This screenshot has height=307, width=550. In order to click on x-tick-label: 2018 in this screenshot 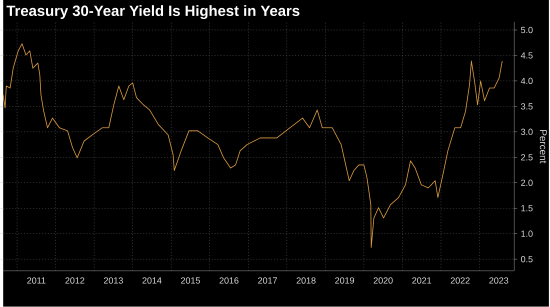, I will do `click(306, 281)`.